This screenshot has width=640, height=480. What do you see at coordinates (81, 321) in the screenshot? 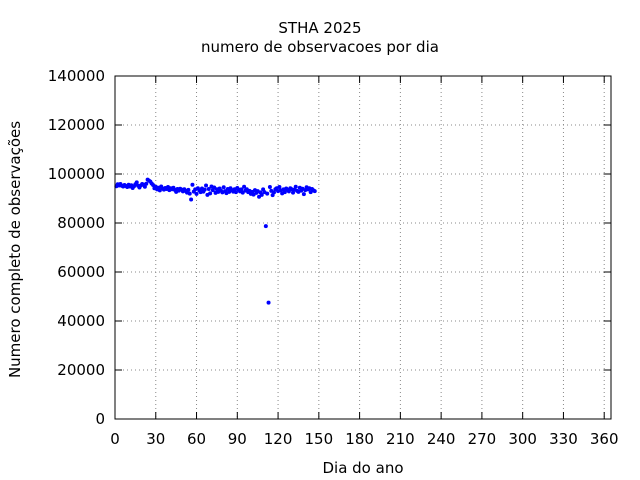
I see `y-tick-label: 40000` at bounding box center [81, 321].